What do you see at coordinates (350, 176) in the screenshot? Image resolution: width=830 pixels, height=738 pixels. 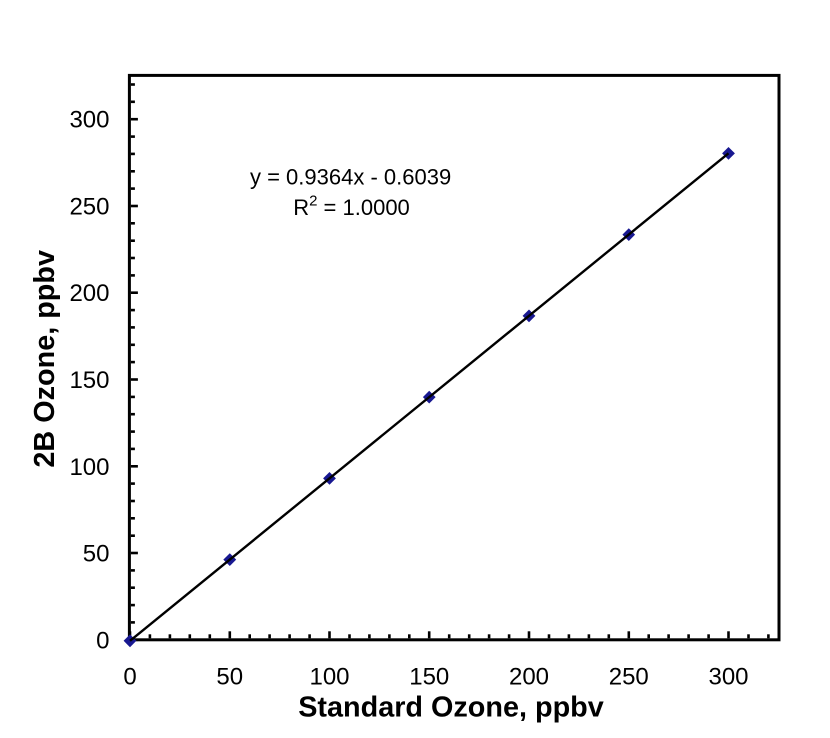 I see `svg-text: y = 0.9364x - 0.6039` at bounding box center [350, 176].